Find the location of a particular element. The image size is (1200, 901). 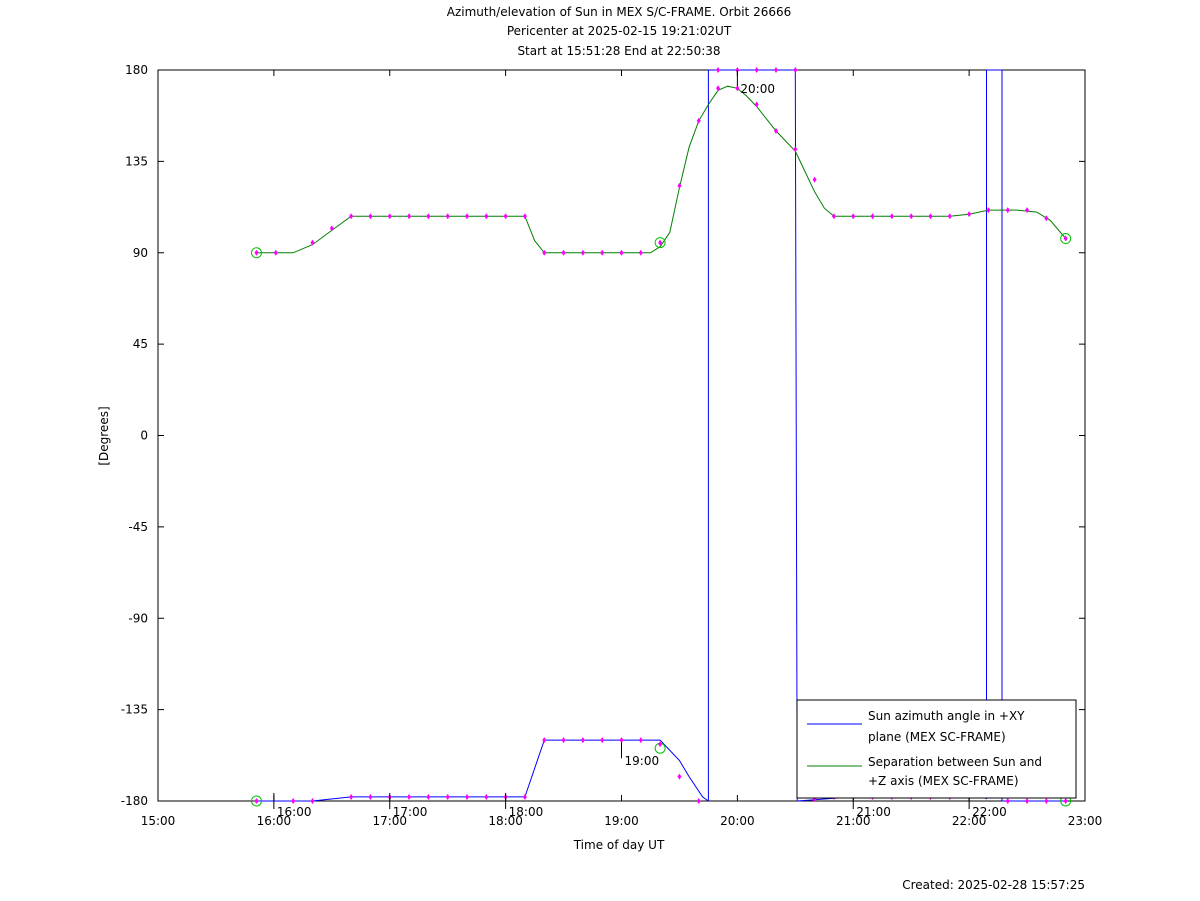

x-tick-label-0: 15:00 is located at coordinates (158, 821).